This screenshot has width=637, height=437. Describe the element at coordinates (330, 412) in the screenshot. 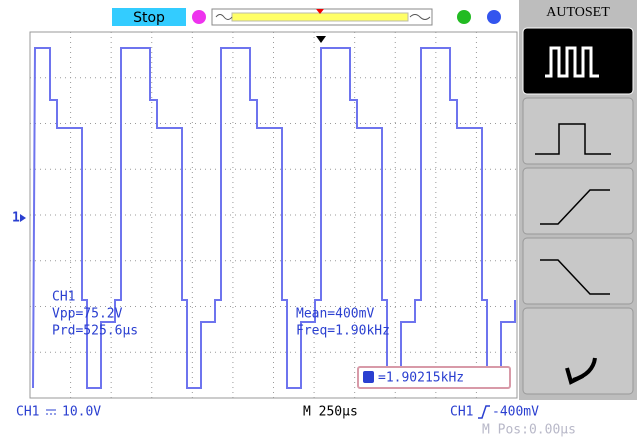

I see `timebase: M 250µs` at that location.